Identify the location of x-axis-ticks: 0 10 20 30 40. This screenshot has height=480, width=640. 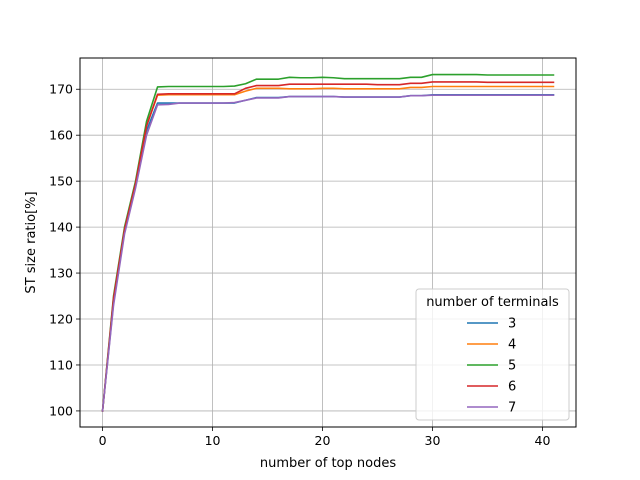
(325, 437).